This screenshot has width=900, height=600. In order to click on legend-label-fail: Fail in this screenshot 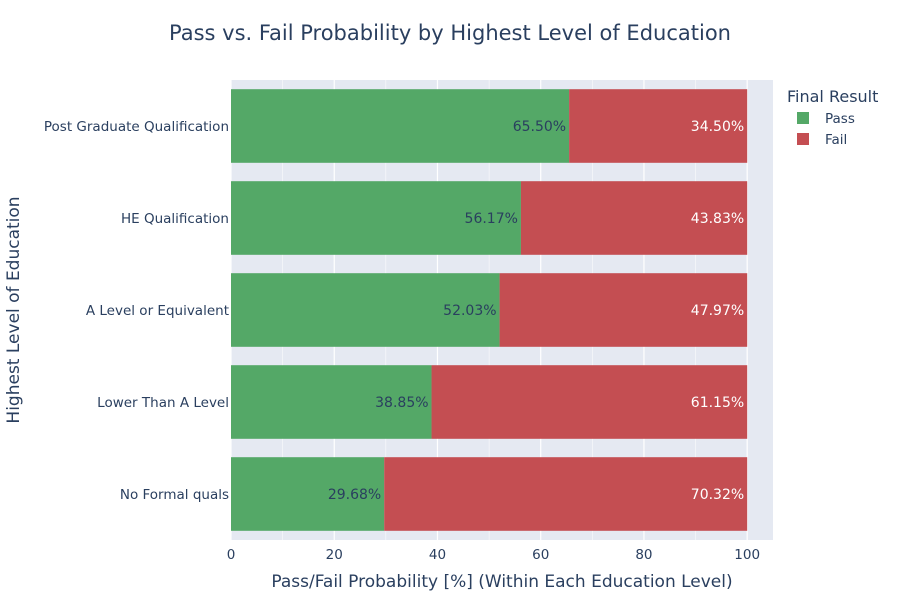, I will do `click(836, 140)`.